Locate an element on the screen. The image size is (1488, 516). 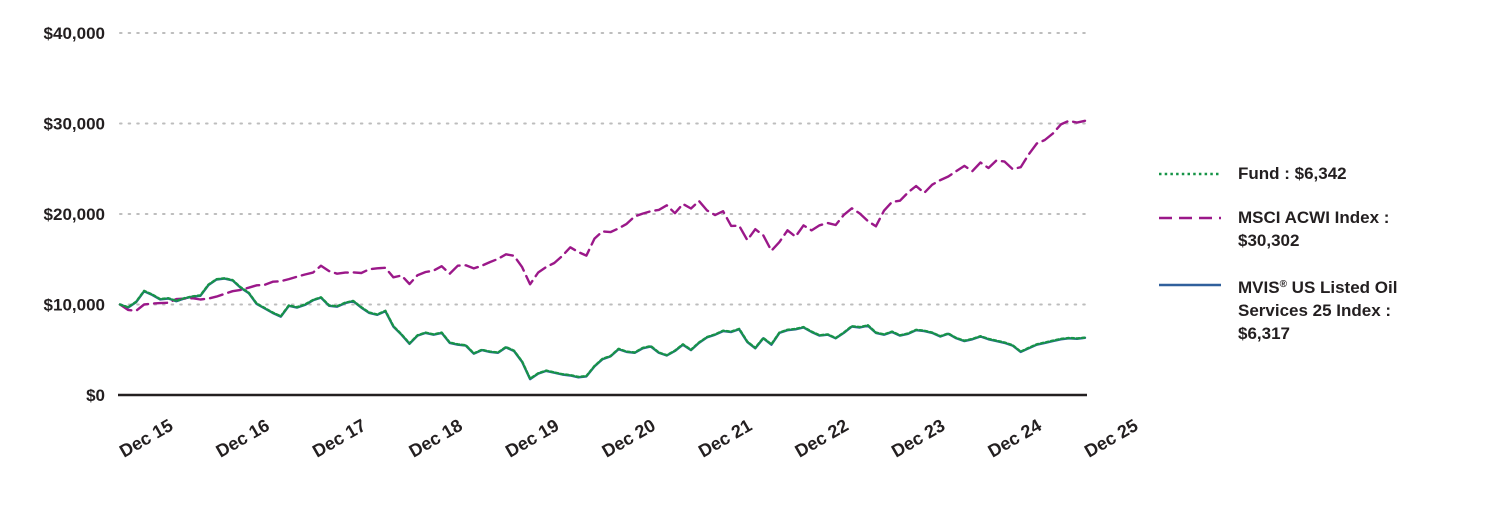
y-axis-label: $0 is located at coordinates (95, 395).